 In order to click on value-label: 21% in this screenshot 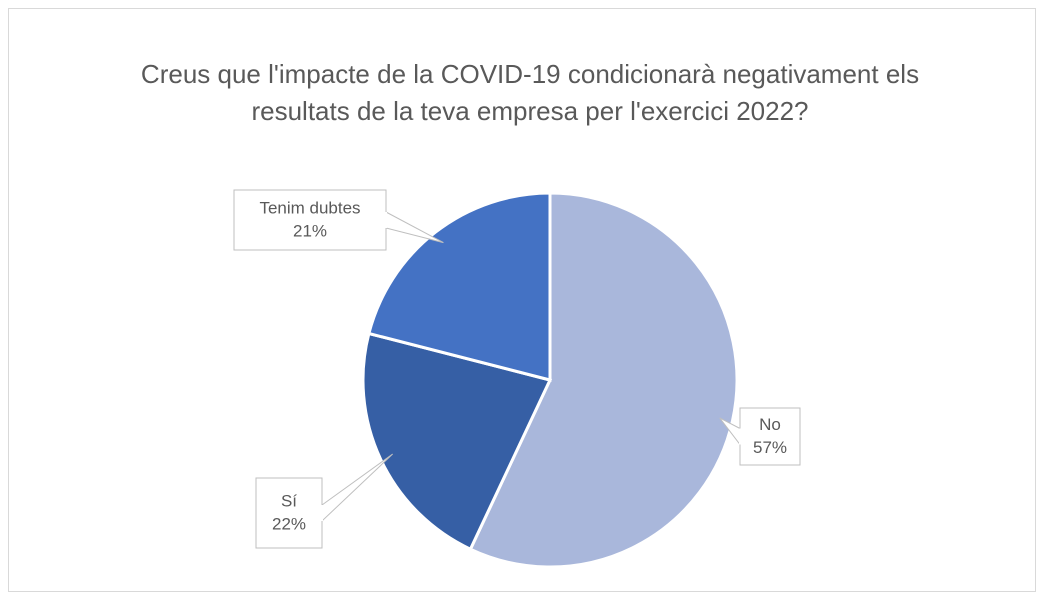, I will do `click(310, 230)`.